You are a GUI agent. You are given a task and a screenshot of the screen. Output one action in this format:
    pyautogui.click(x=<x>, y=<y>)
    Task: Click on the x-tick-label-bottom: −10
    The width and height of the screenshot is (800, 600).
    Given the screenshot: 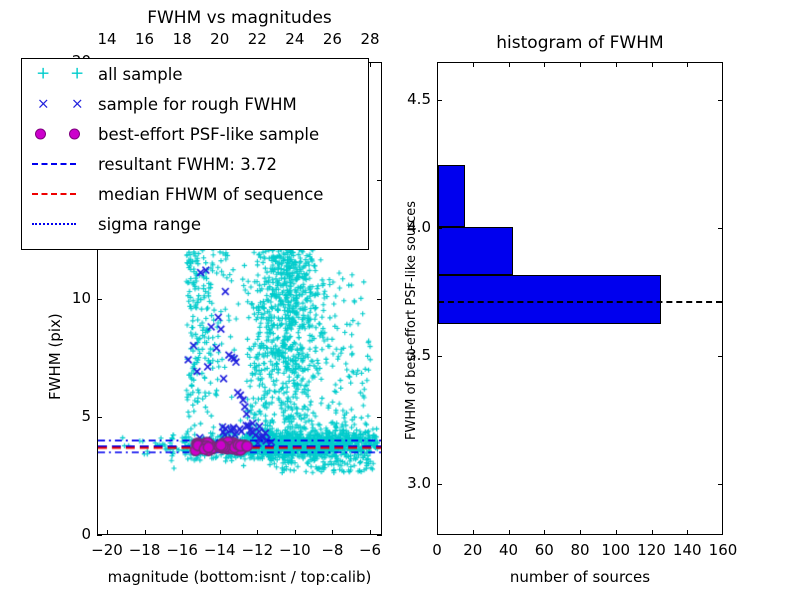 What is the action you would take?
    pyautogui.click(x=295, y=550)
    